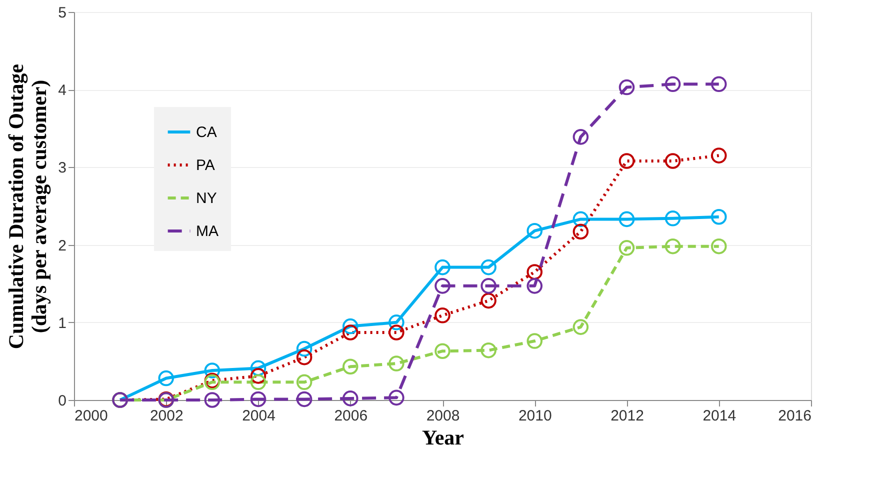  What do you see at coordinates (627, 416) in the screenshot?
I see `x-tick-label: 2012` at bounding box center [627, 416].